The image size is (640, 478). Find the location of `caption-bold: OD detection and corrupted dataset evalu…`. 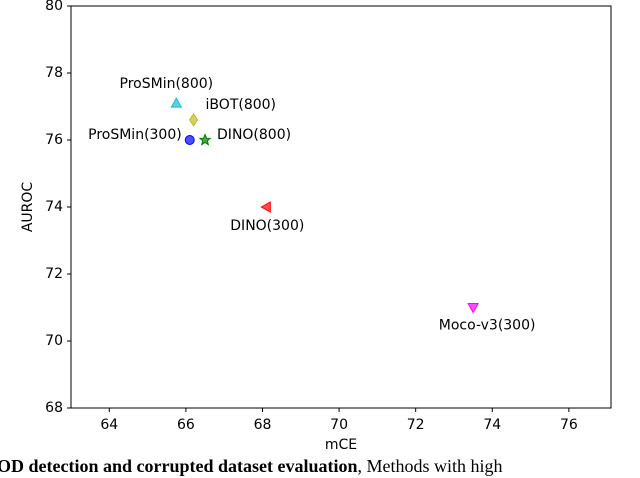

caption-bold: OD detection and corrupted dataset evalu… is located at coordinates (178, 466).